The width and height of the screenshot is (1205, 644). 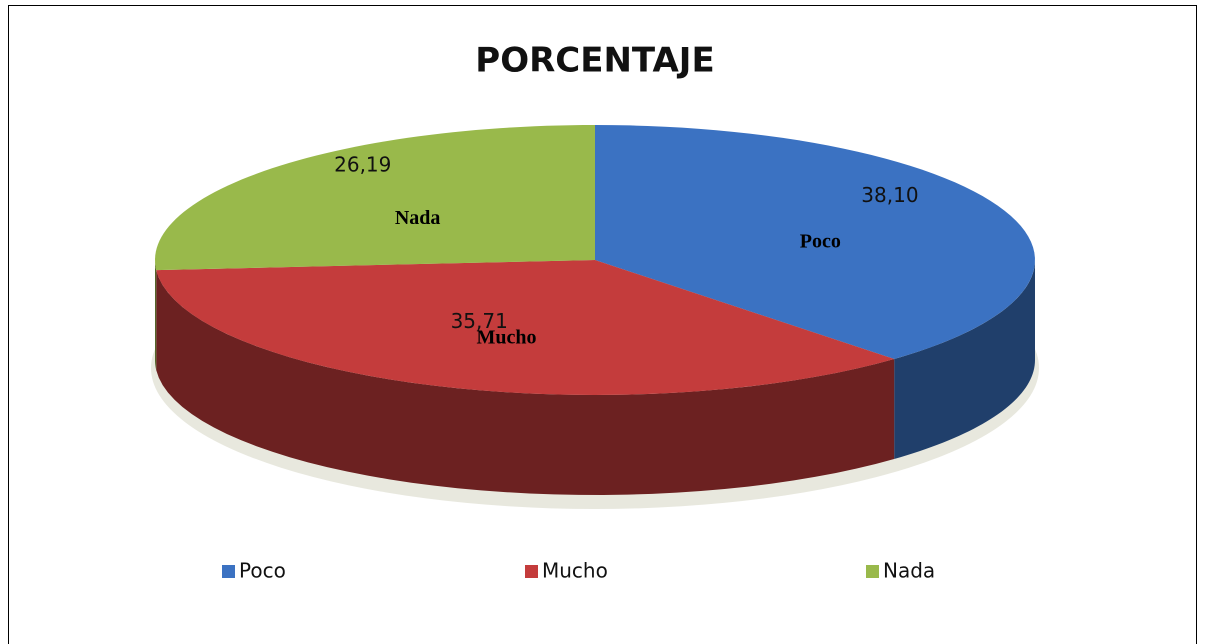 What do you see at coordinates (889, 195) in the screenshot?
I see `value-label: 38,10` at bounding box center [889, 195].